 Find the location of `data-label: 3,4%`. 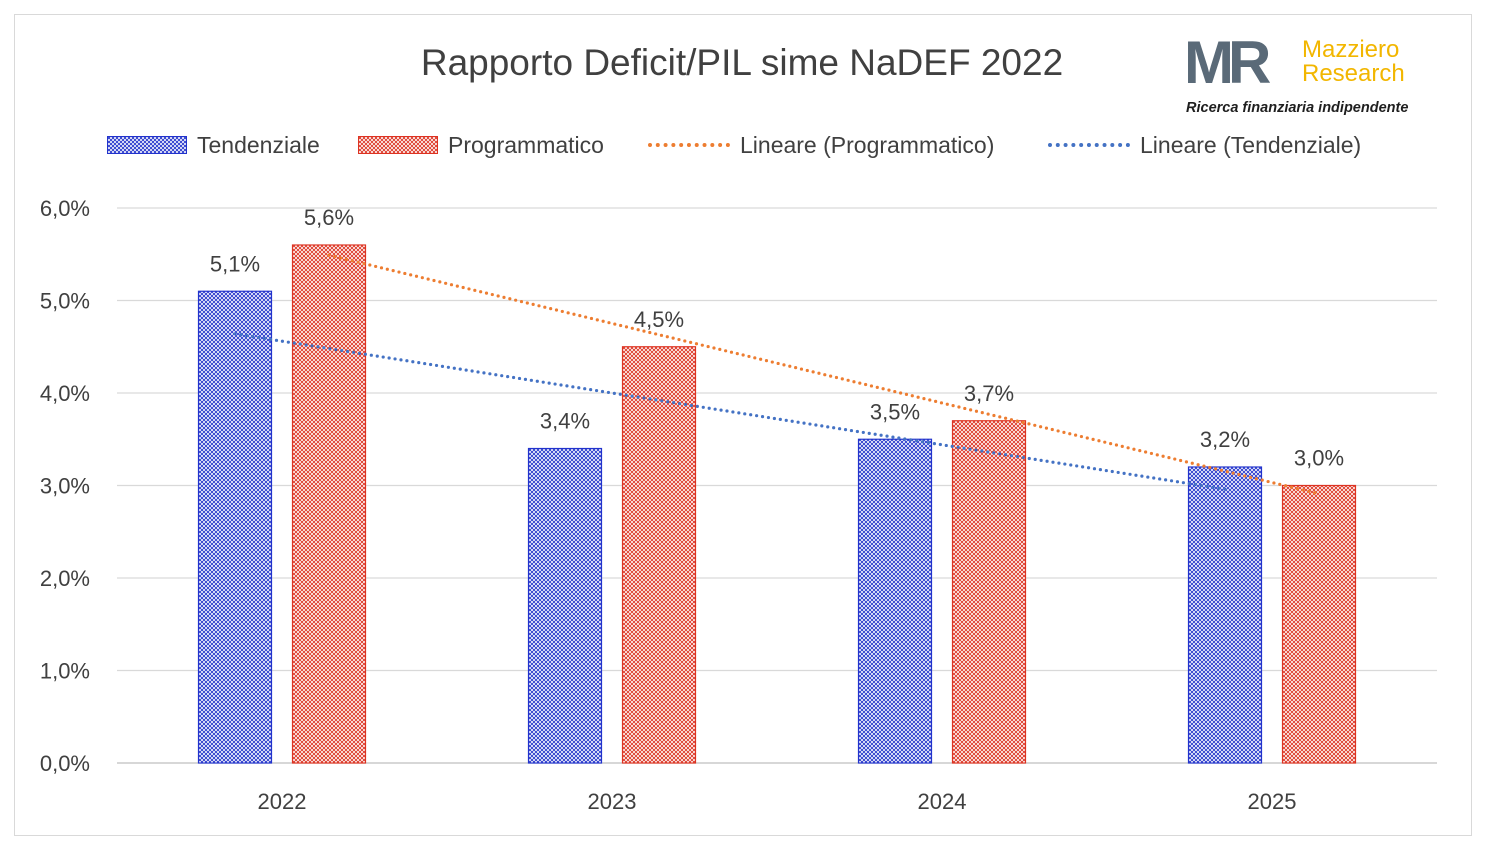

data-label: 3,4% is located at coordinates (565, 421).